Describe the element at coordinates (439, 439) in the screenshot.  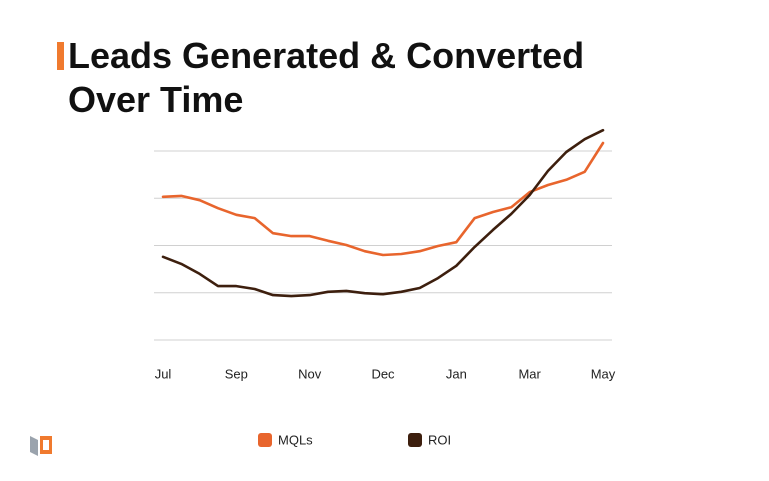
I see `legend-label: ROI` at that location.